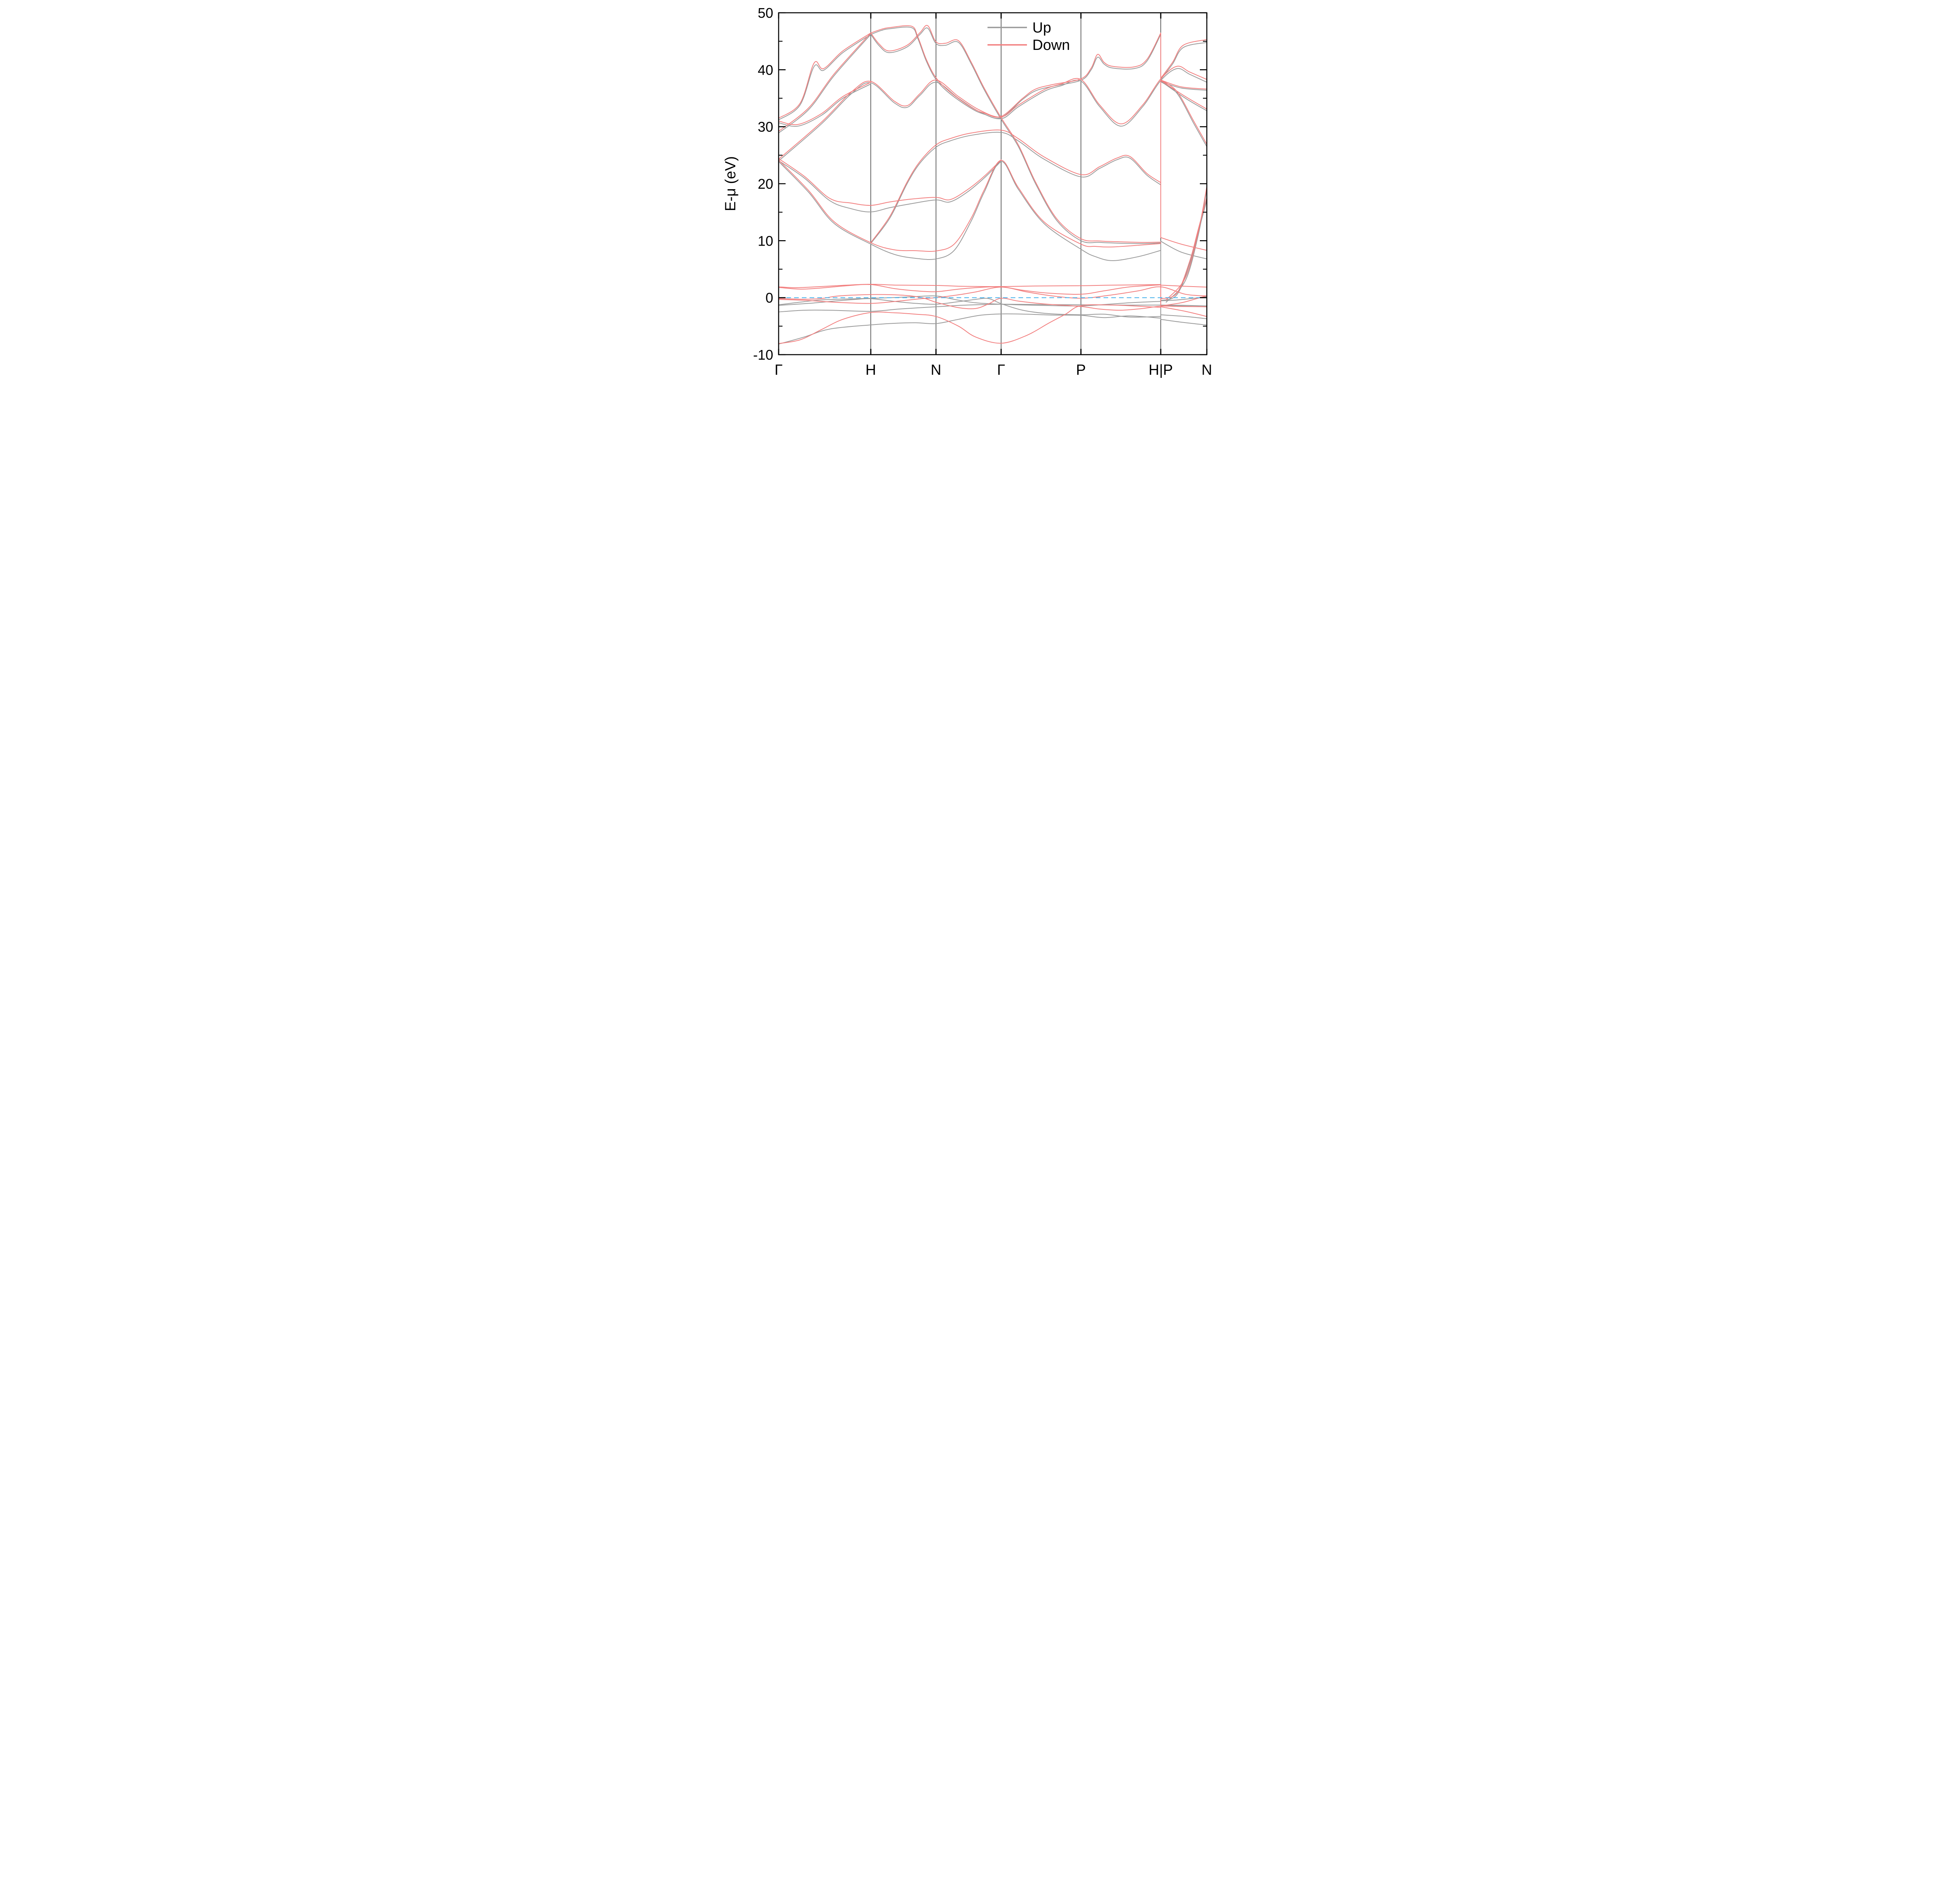 The width and height of the screenshot is (1934, 1904). I want to click on x-tick-label-1: H, so click(870, 370).